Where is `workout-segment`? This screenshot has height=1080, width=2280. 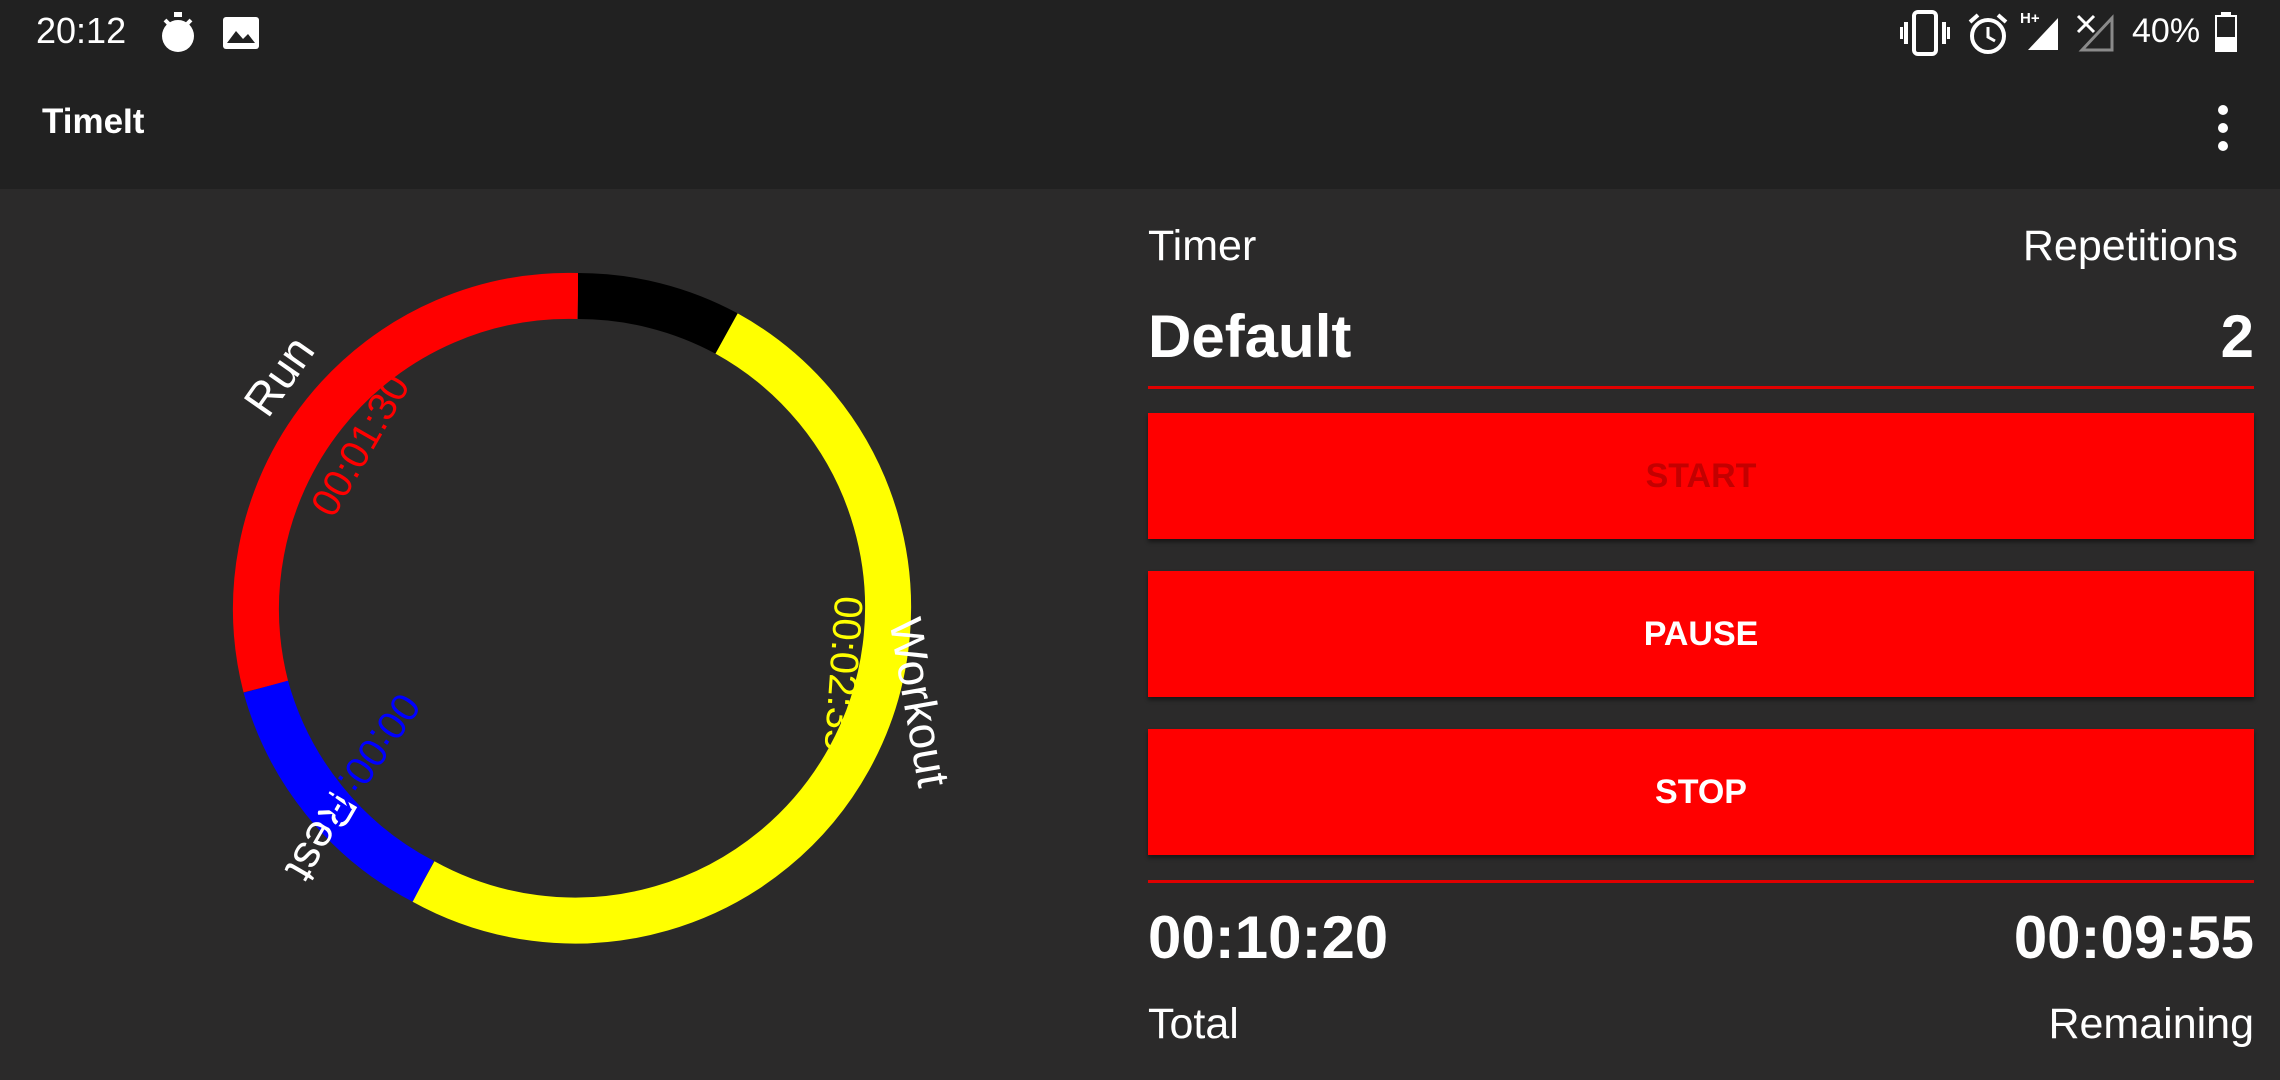
workout-segment is located at coordinates (655, 627).